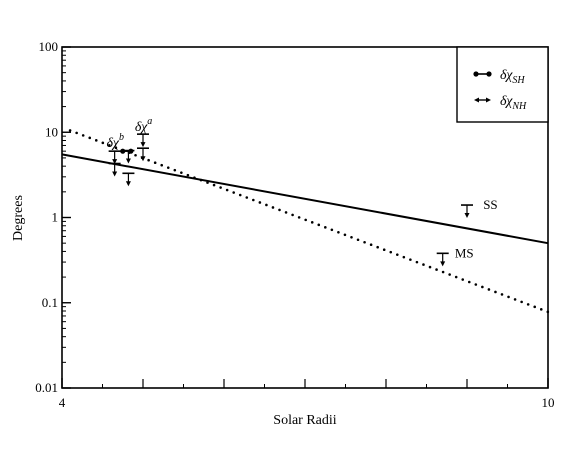 This screenshot has height=454, width=588. What do you see at coordinates (51, 131) in the screenshot?
I see `y-tick-label: 10` at bounding box center [51, 131].